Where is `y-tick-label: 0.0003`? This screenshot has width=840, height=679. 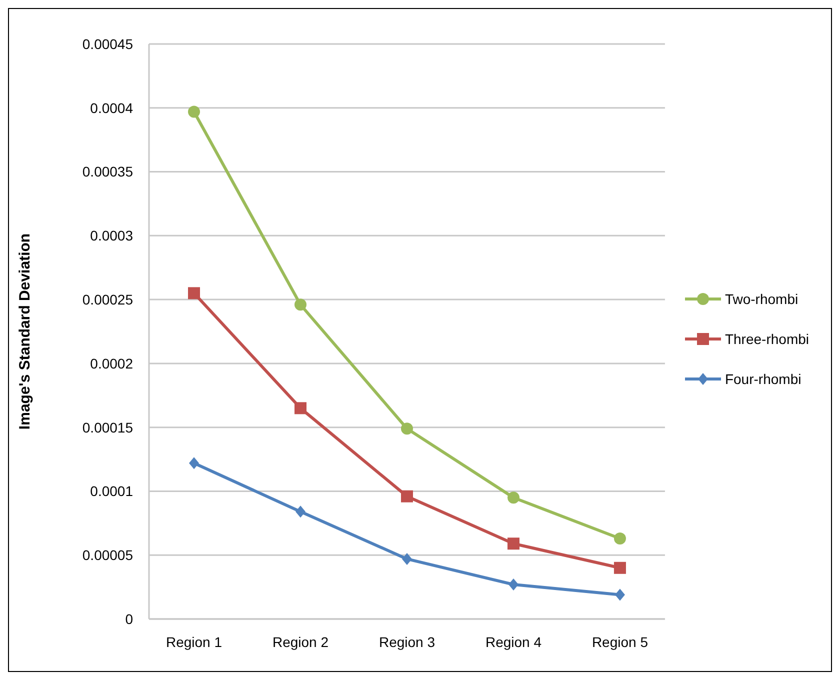
y-tick-label: 0.0003 is located at coordinates (112, 236).